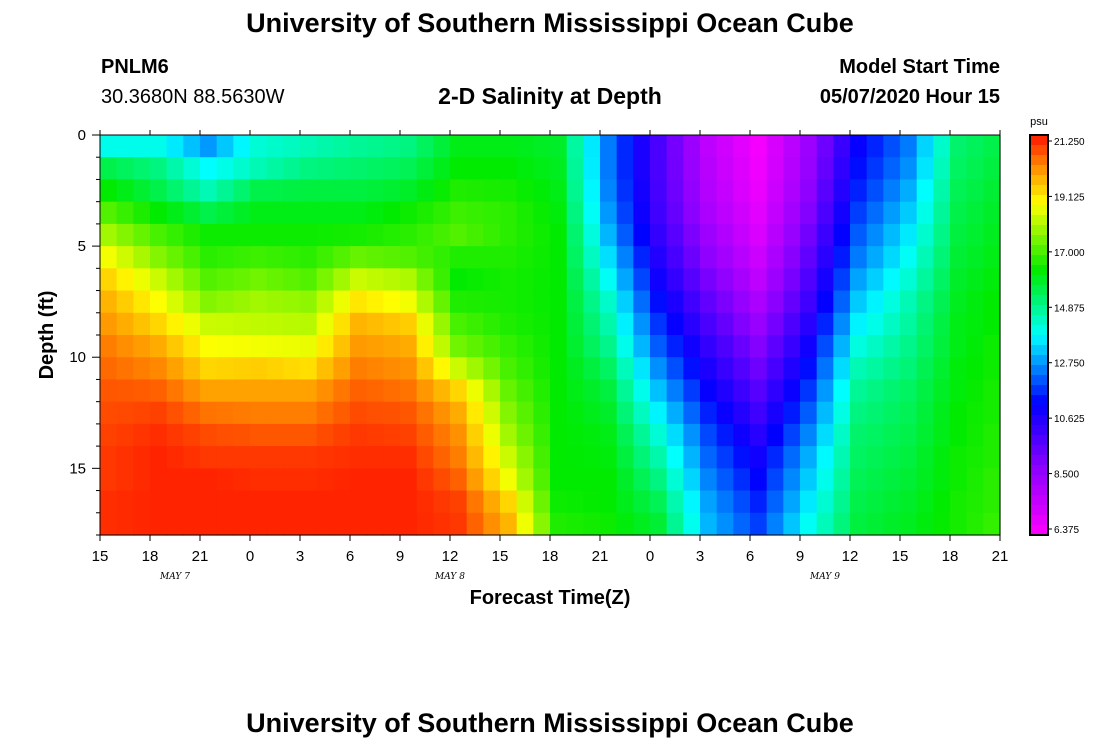 This screenshot has width=1100, height=750. Describe the element at coordinates (250, 556) in the screenshot. I see `x-tick-label: 0` at that location.